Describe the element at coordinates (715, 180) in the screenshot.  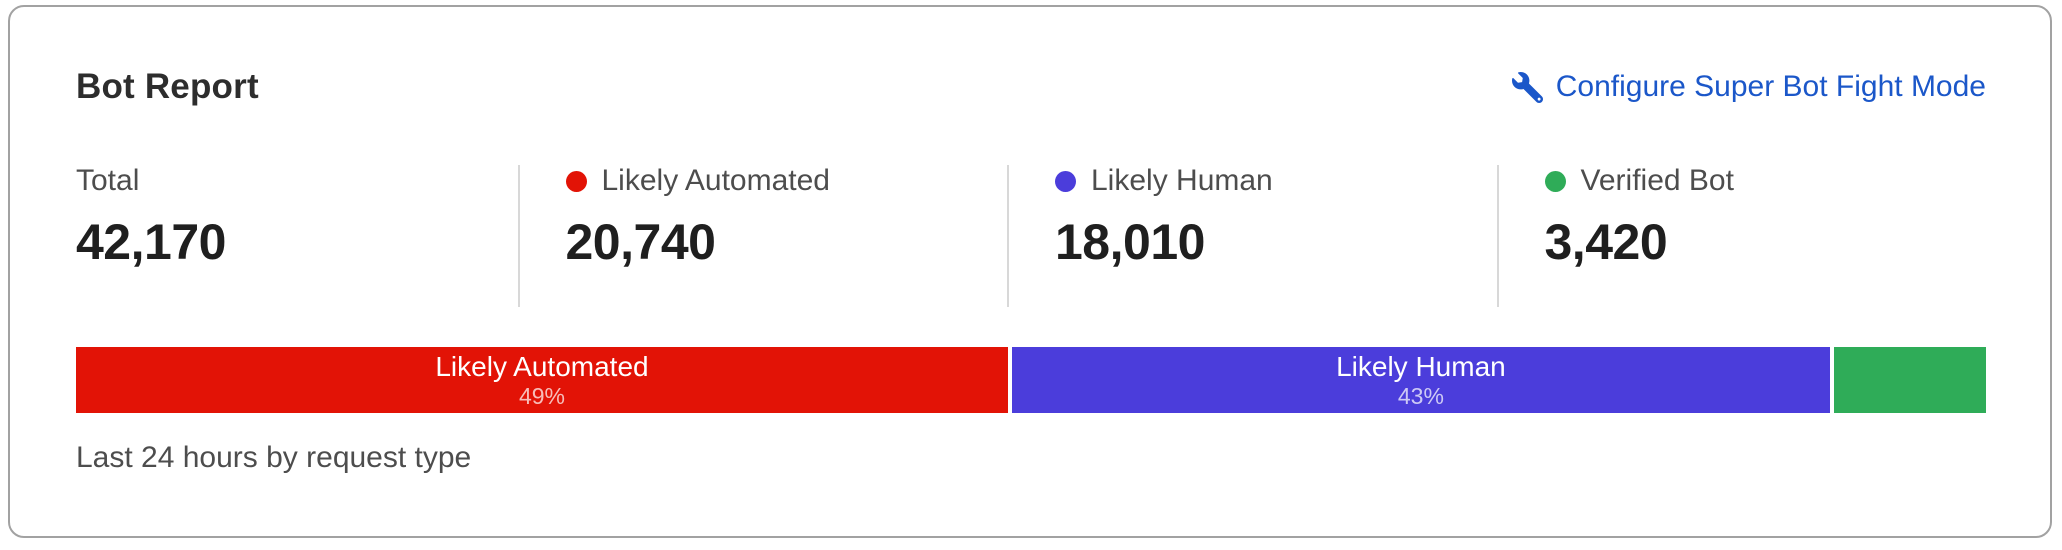
I see `stat-label: Likely Automated` at that location.